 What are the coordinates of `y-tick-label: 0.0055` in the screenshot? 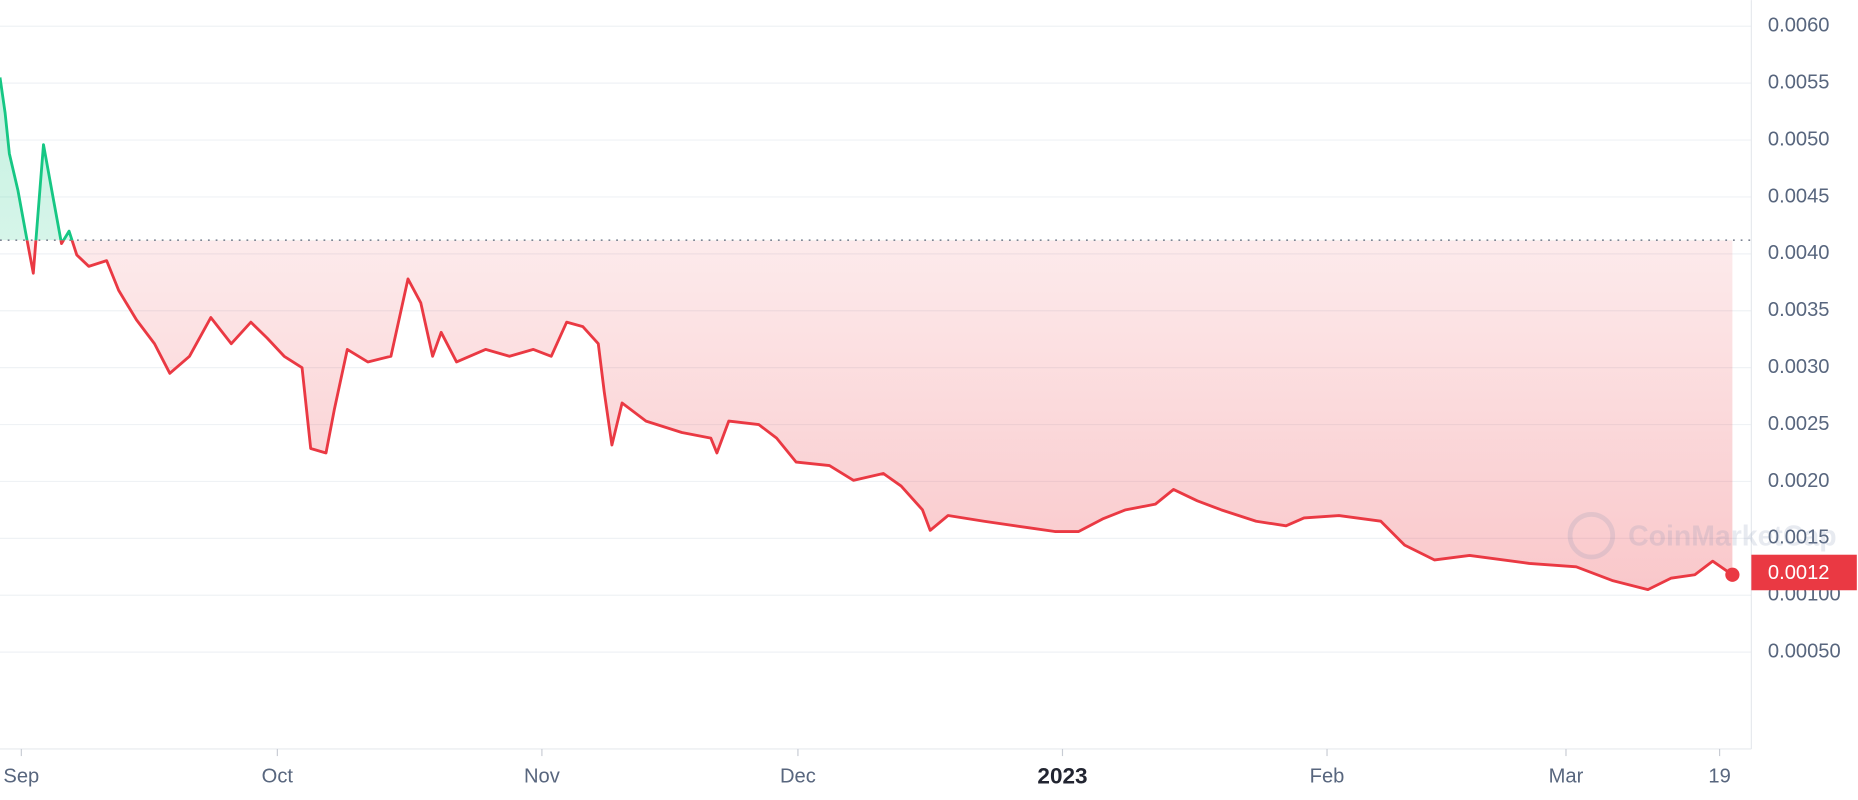 It's located at (1799, 82).